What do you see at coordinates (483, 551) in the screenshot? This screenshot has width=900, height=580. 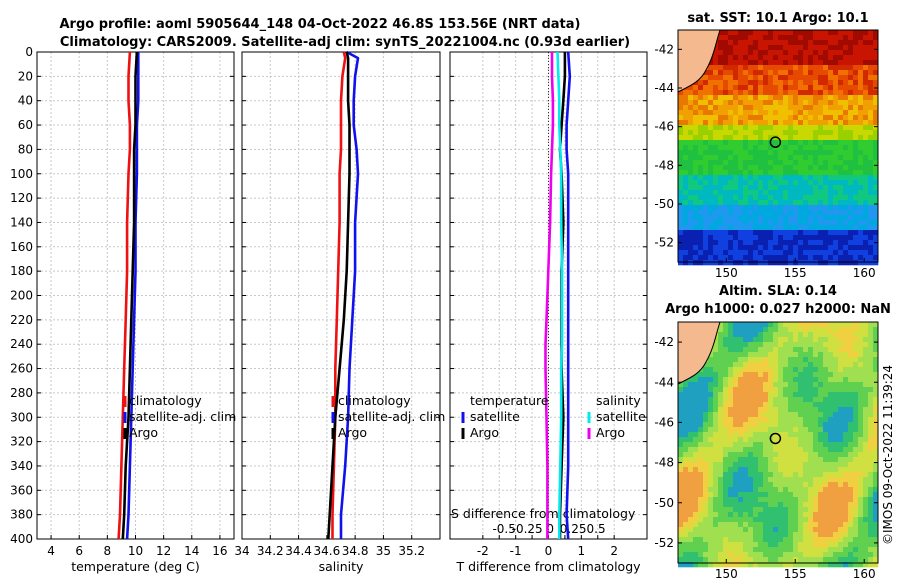 I see `x-tick-label: -2` at bounding box center [483, 551].